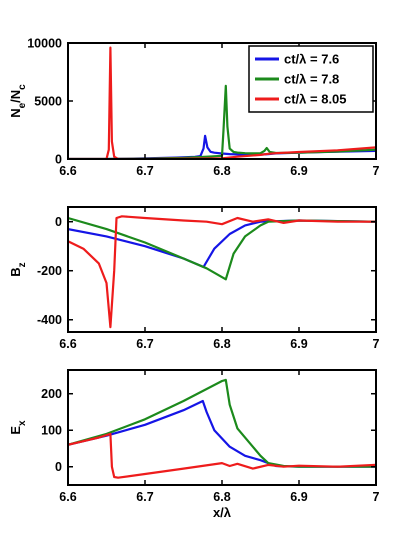 The image size is (415, 545). I want to click on y-tick-label: -400, so click(49, 320).